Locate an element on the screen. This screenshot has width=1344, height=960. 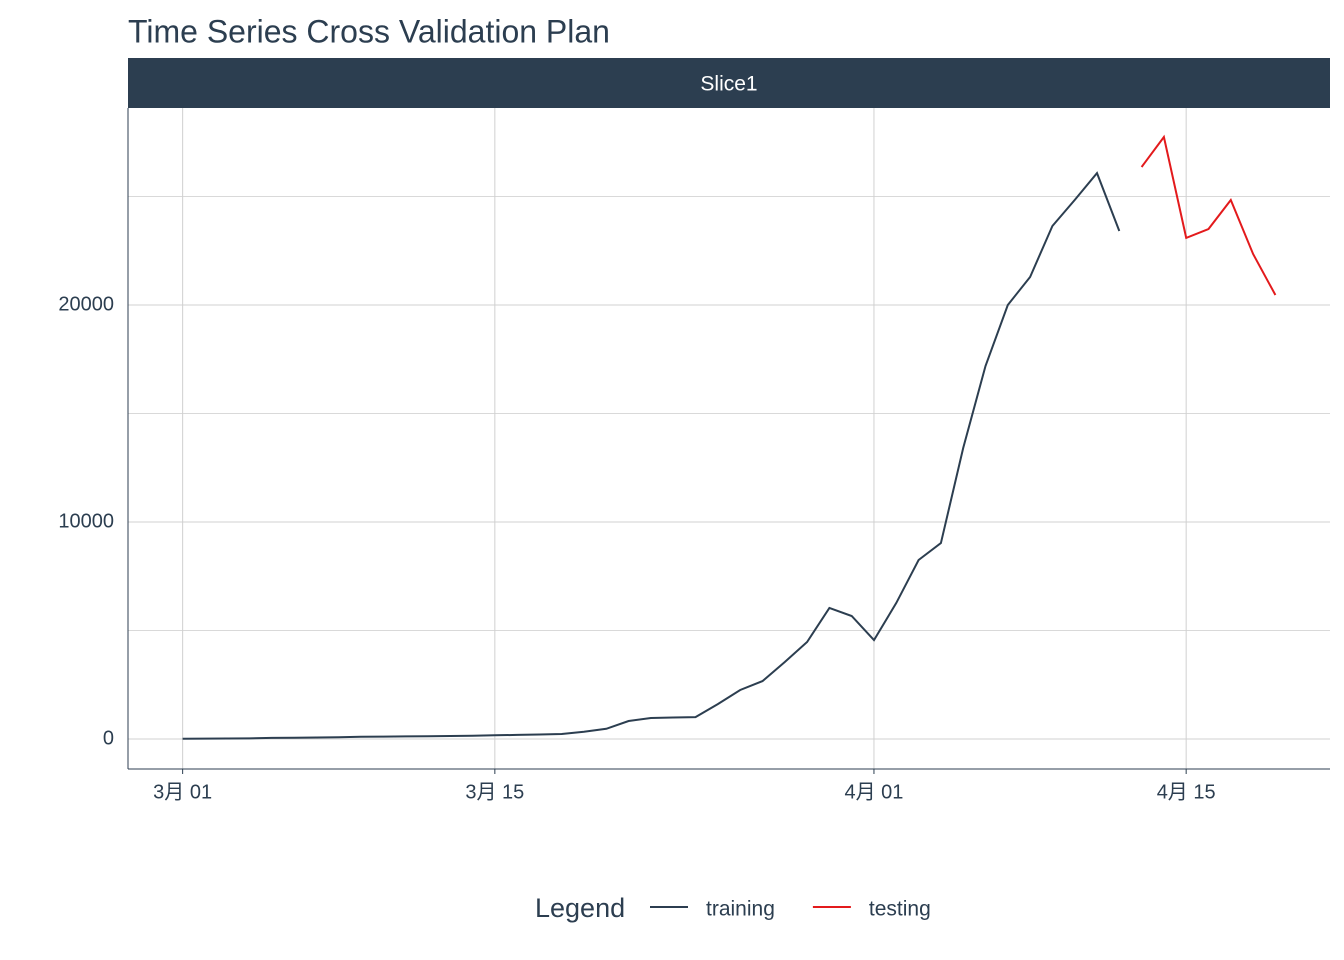
y-tick-label: 10000 is located at coordinates (86, 521).